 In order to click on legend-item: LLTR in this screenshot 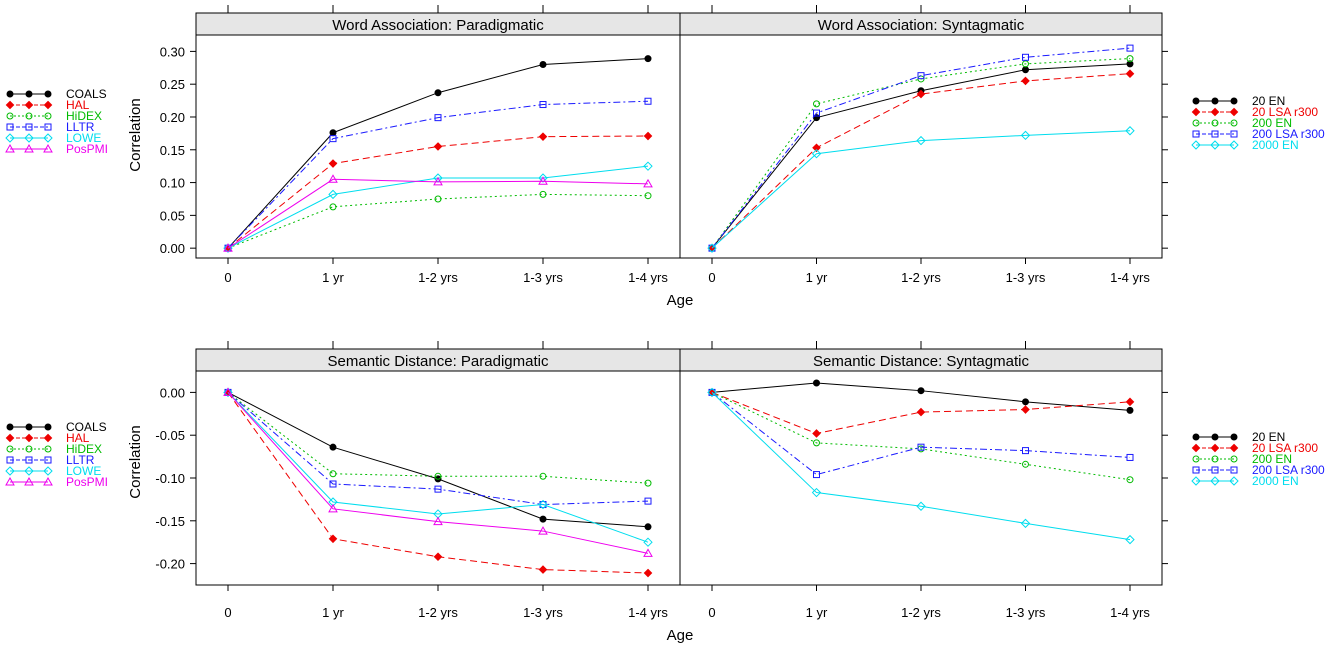, I will do `click(50, 460)`.